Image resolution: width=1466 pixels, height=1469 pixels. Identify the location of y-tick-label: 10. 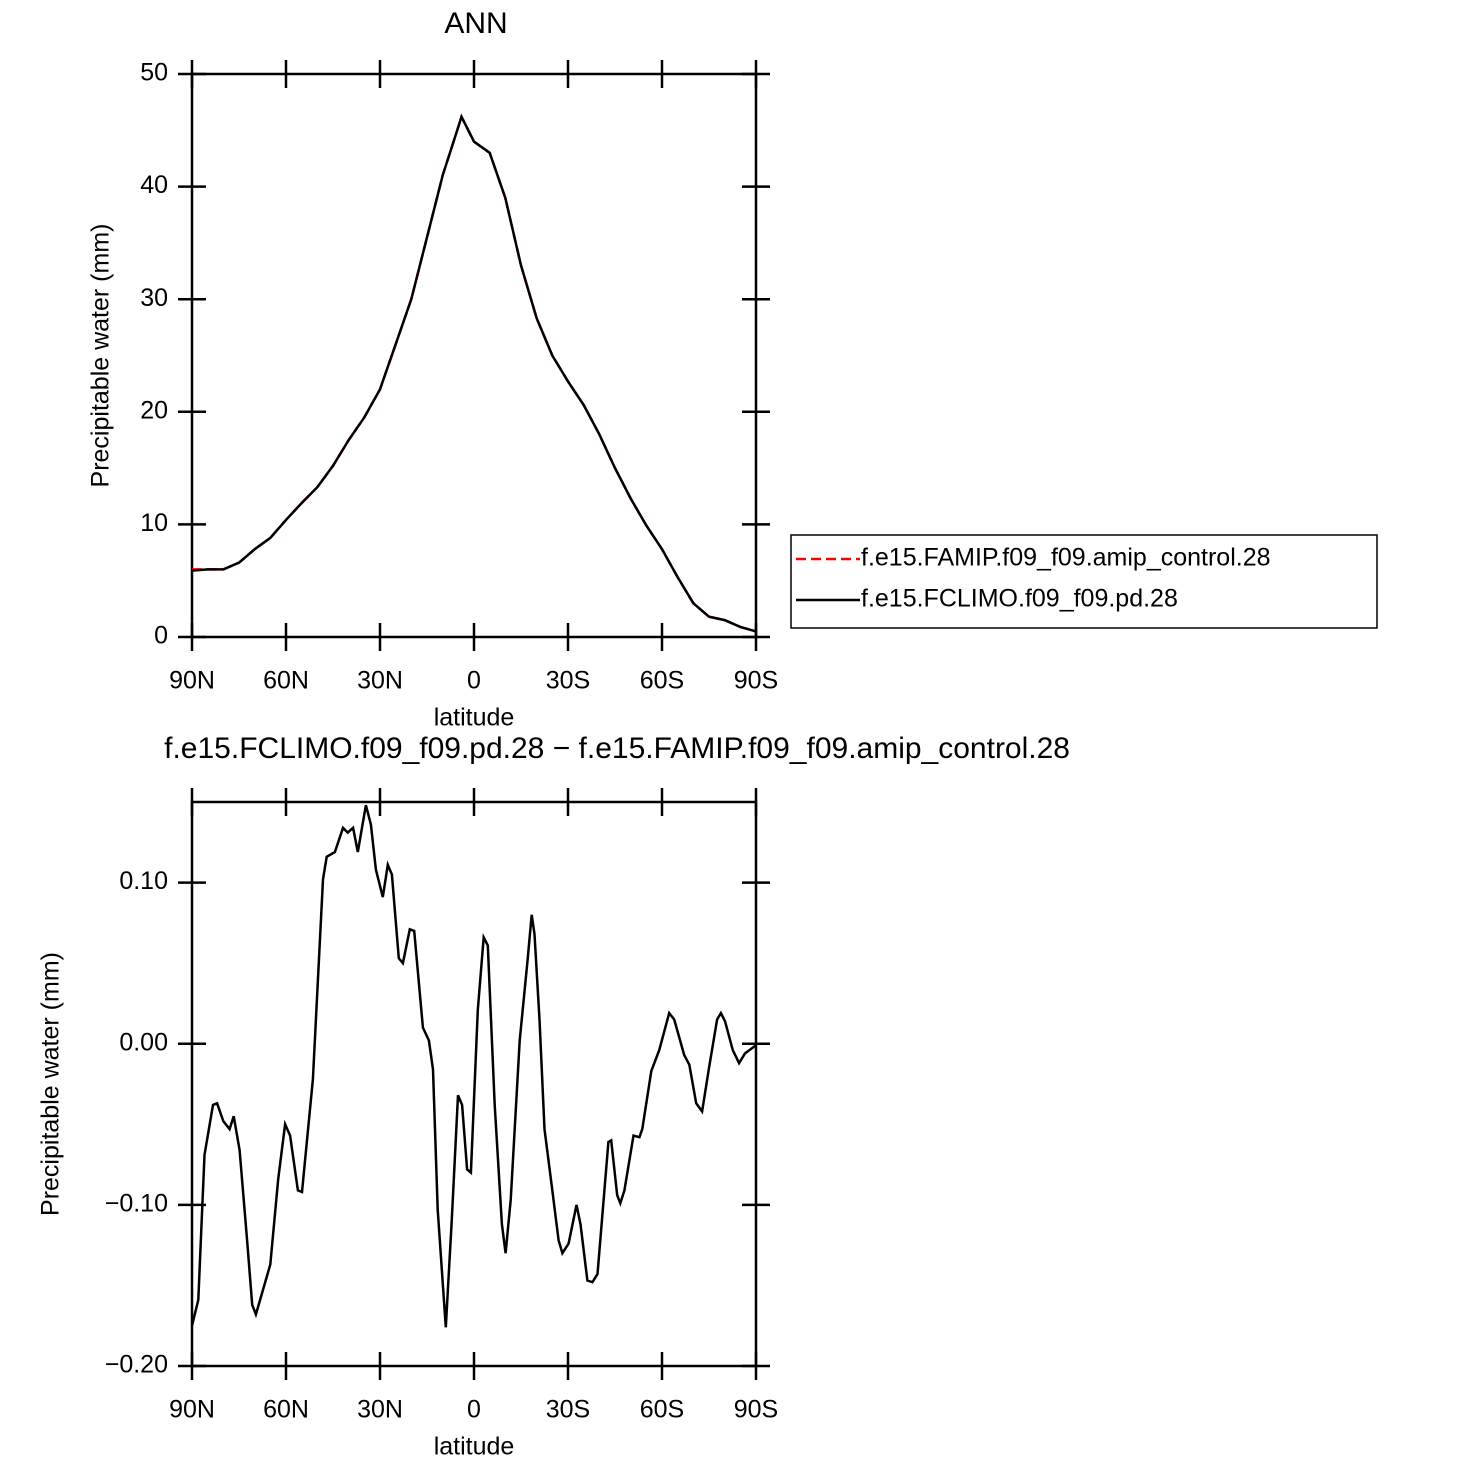
(154, 523).